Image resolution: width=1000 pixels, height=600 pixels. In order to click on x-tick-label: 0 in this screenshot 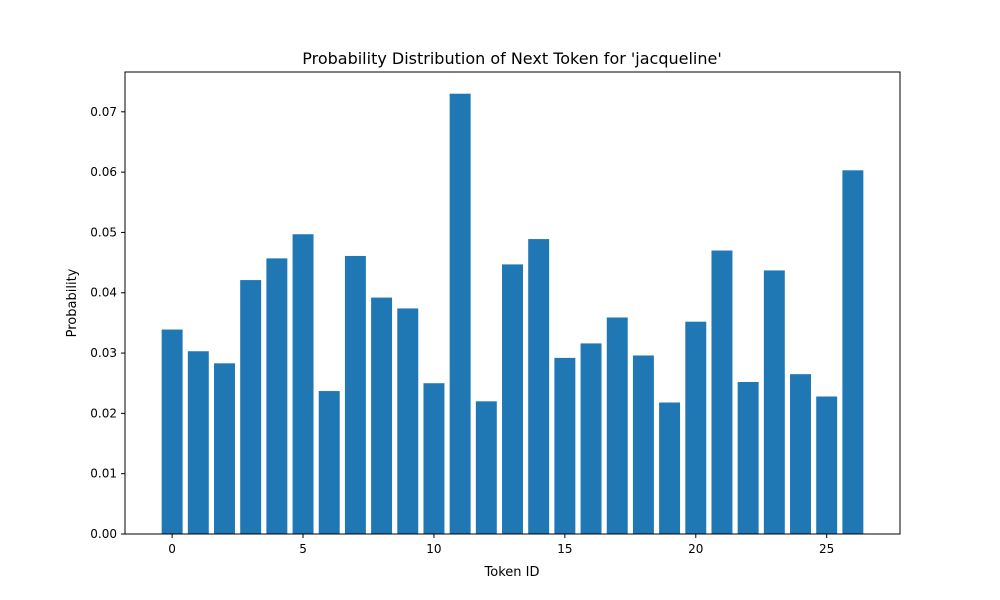, I will do `click(172, 549)`.